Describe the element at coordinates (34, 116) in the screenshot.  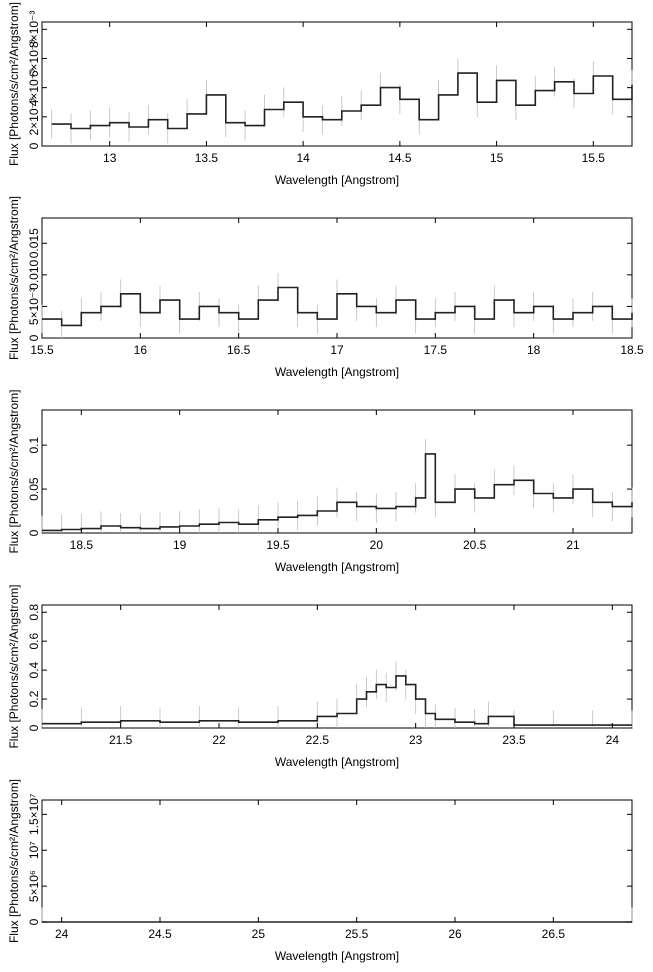
I see `y-tick-label: 2×10⁻³` at that location.